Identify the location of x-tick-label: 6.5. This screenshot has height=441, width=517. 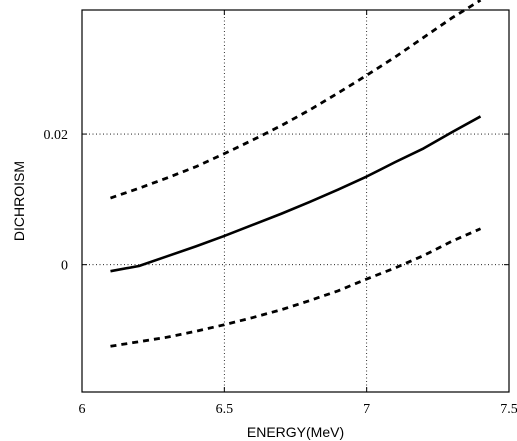
(225, 409).